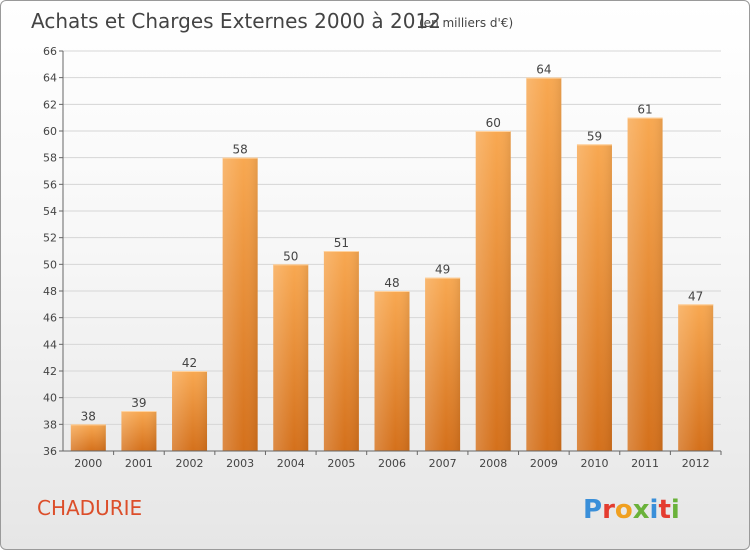 The height and width of the screenshot is (550, 750). What do you see at coordinates (50, 451) in the screenshot?
I see `y-tick-label: 36` at bounding box center [50, 451].